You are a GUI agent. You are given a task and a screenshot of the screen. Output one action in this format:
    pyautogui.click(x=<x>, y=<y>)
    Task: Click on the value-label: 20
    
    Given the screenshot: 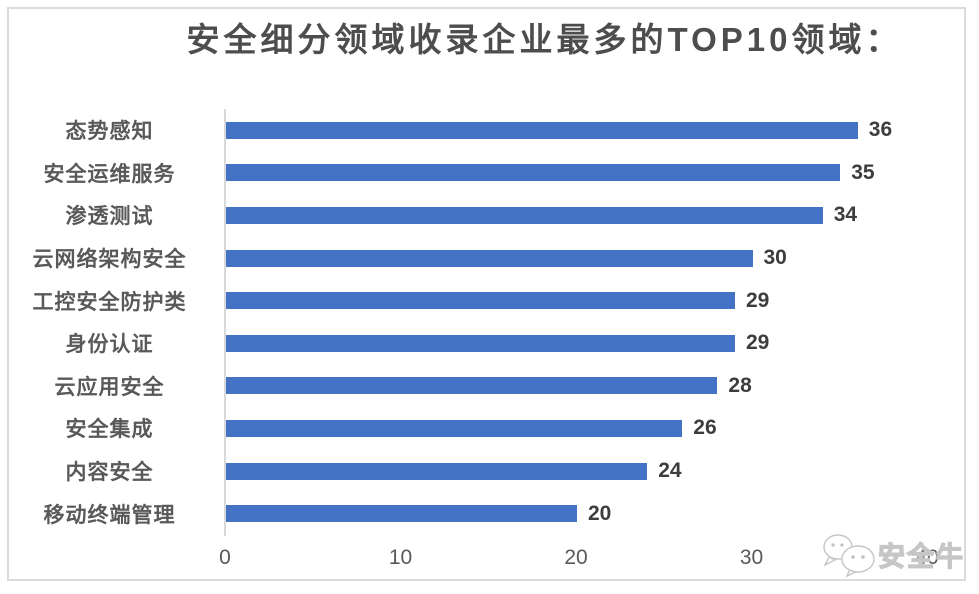 What is the action you would take?
    pyautogui.click(x=600, y=513)
    